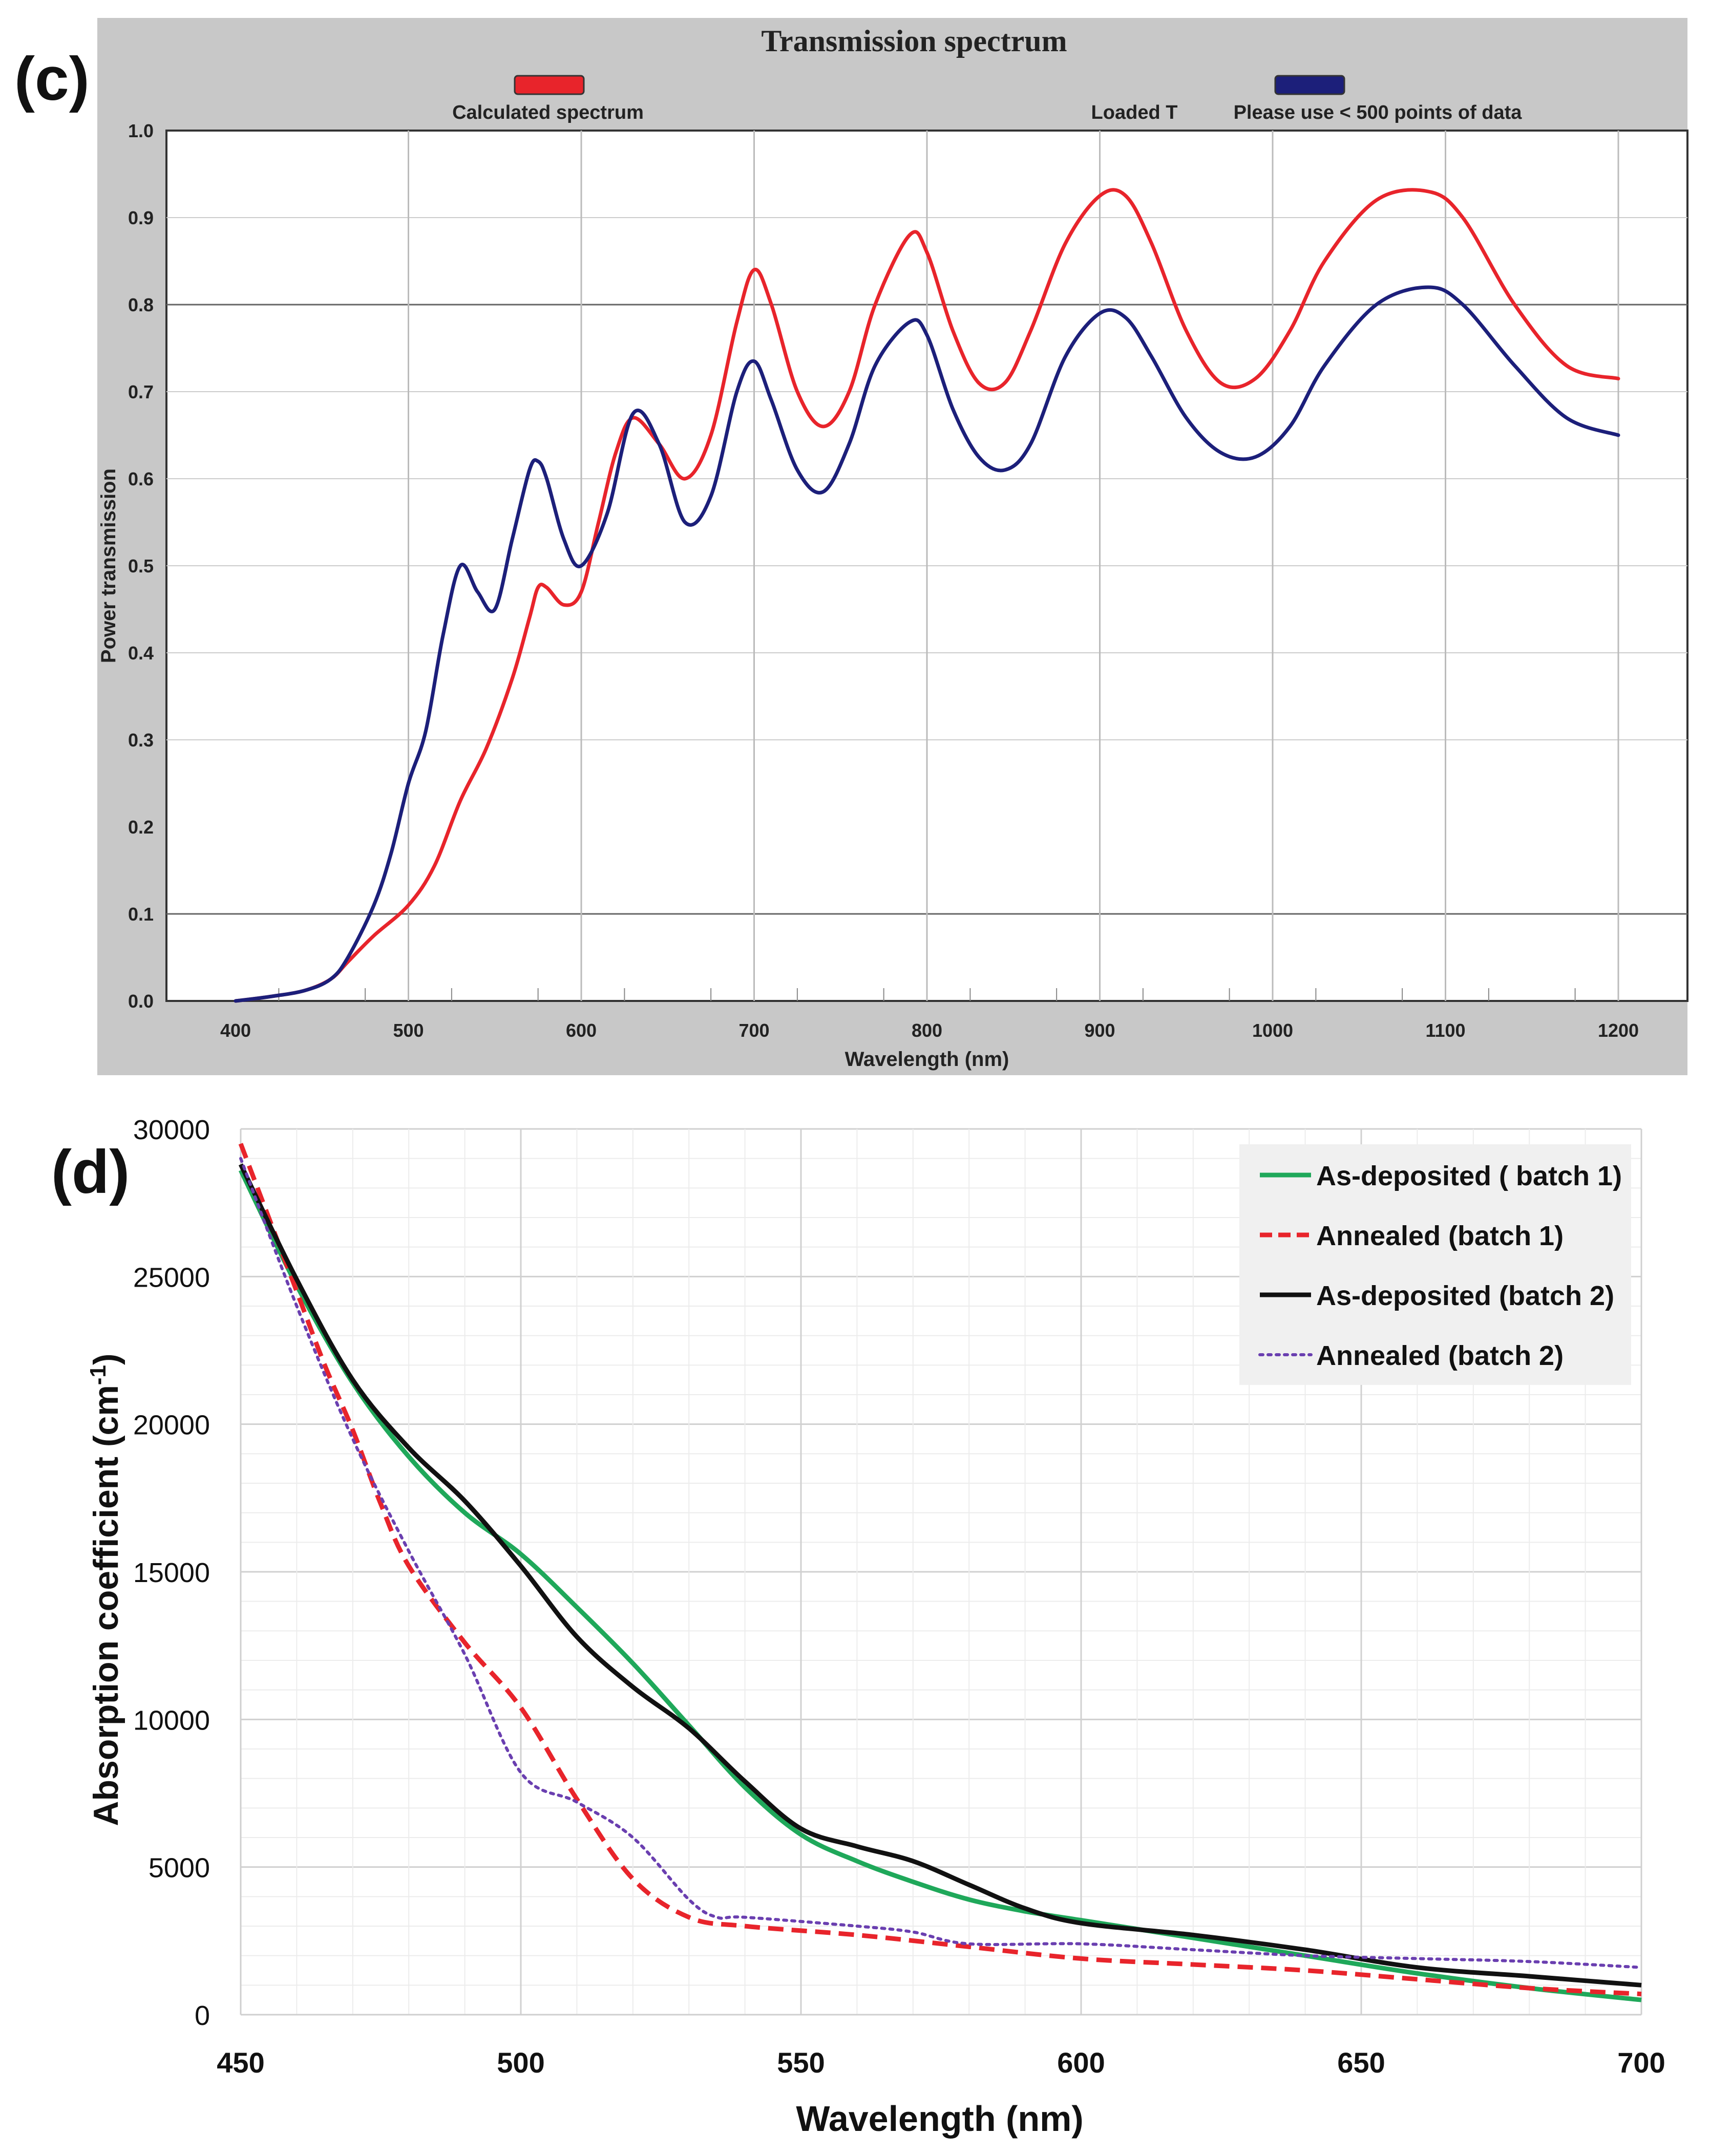 The image size is (1710, 2156). Describe the element at coordinates (141, 740) in the screenshot. I see `y-tick-label: 0.3` at that location.